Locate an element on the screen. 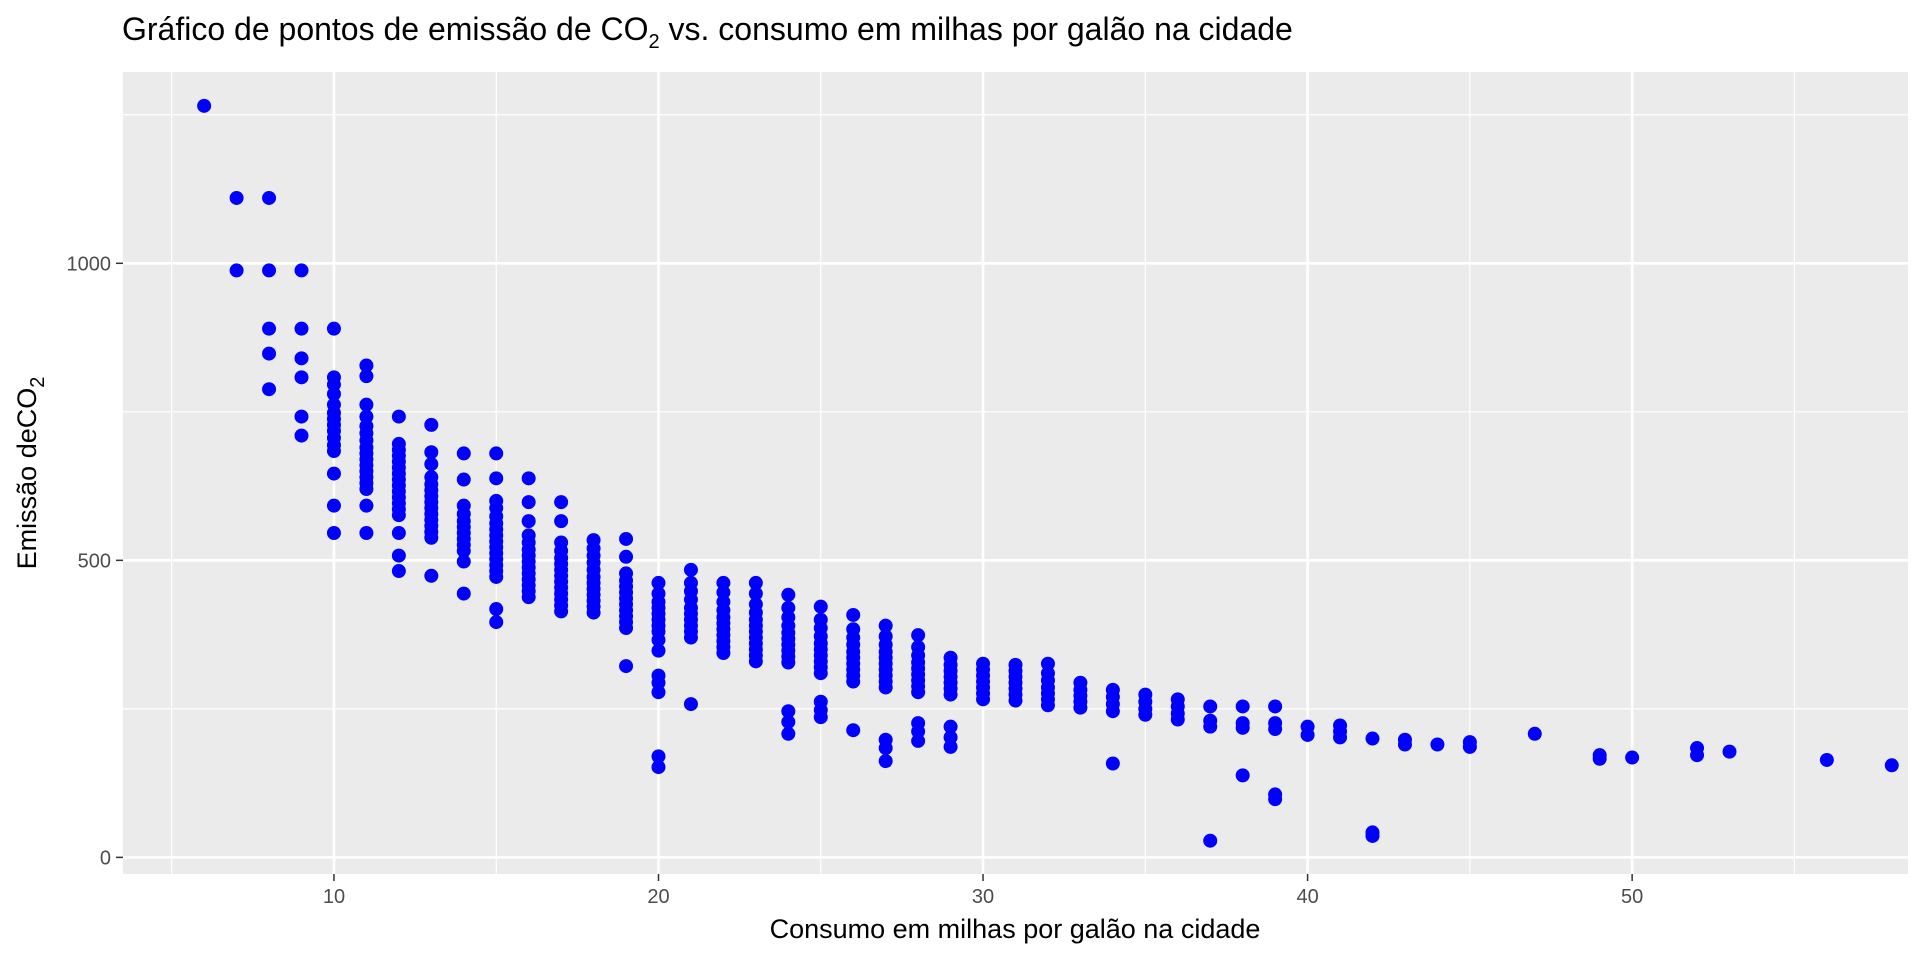 The height and width of the screenshot is (960, 1920). x-tick-label: 10 is located at coordinates (334, 897).